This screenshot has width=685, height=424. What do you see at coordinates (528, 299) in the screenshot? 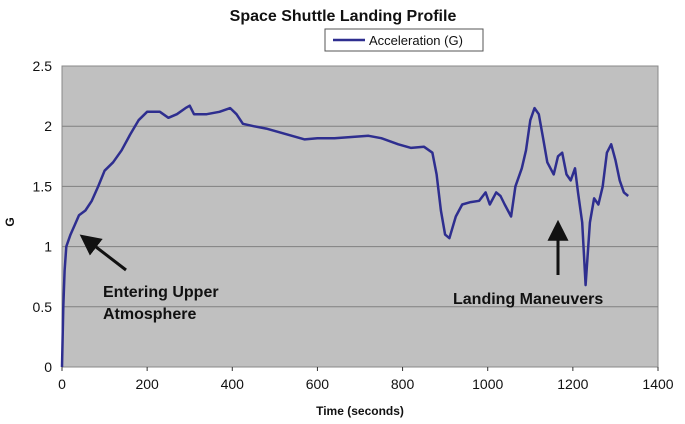
I see `annotation-text: Landing Maneuvers` at bounding box center [528, 299].